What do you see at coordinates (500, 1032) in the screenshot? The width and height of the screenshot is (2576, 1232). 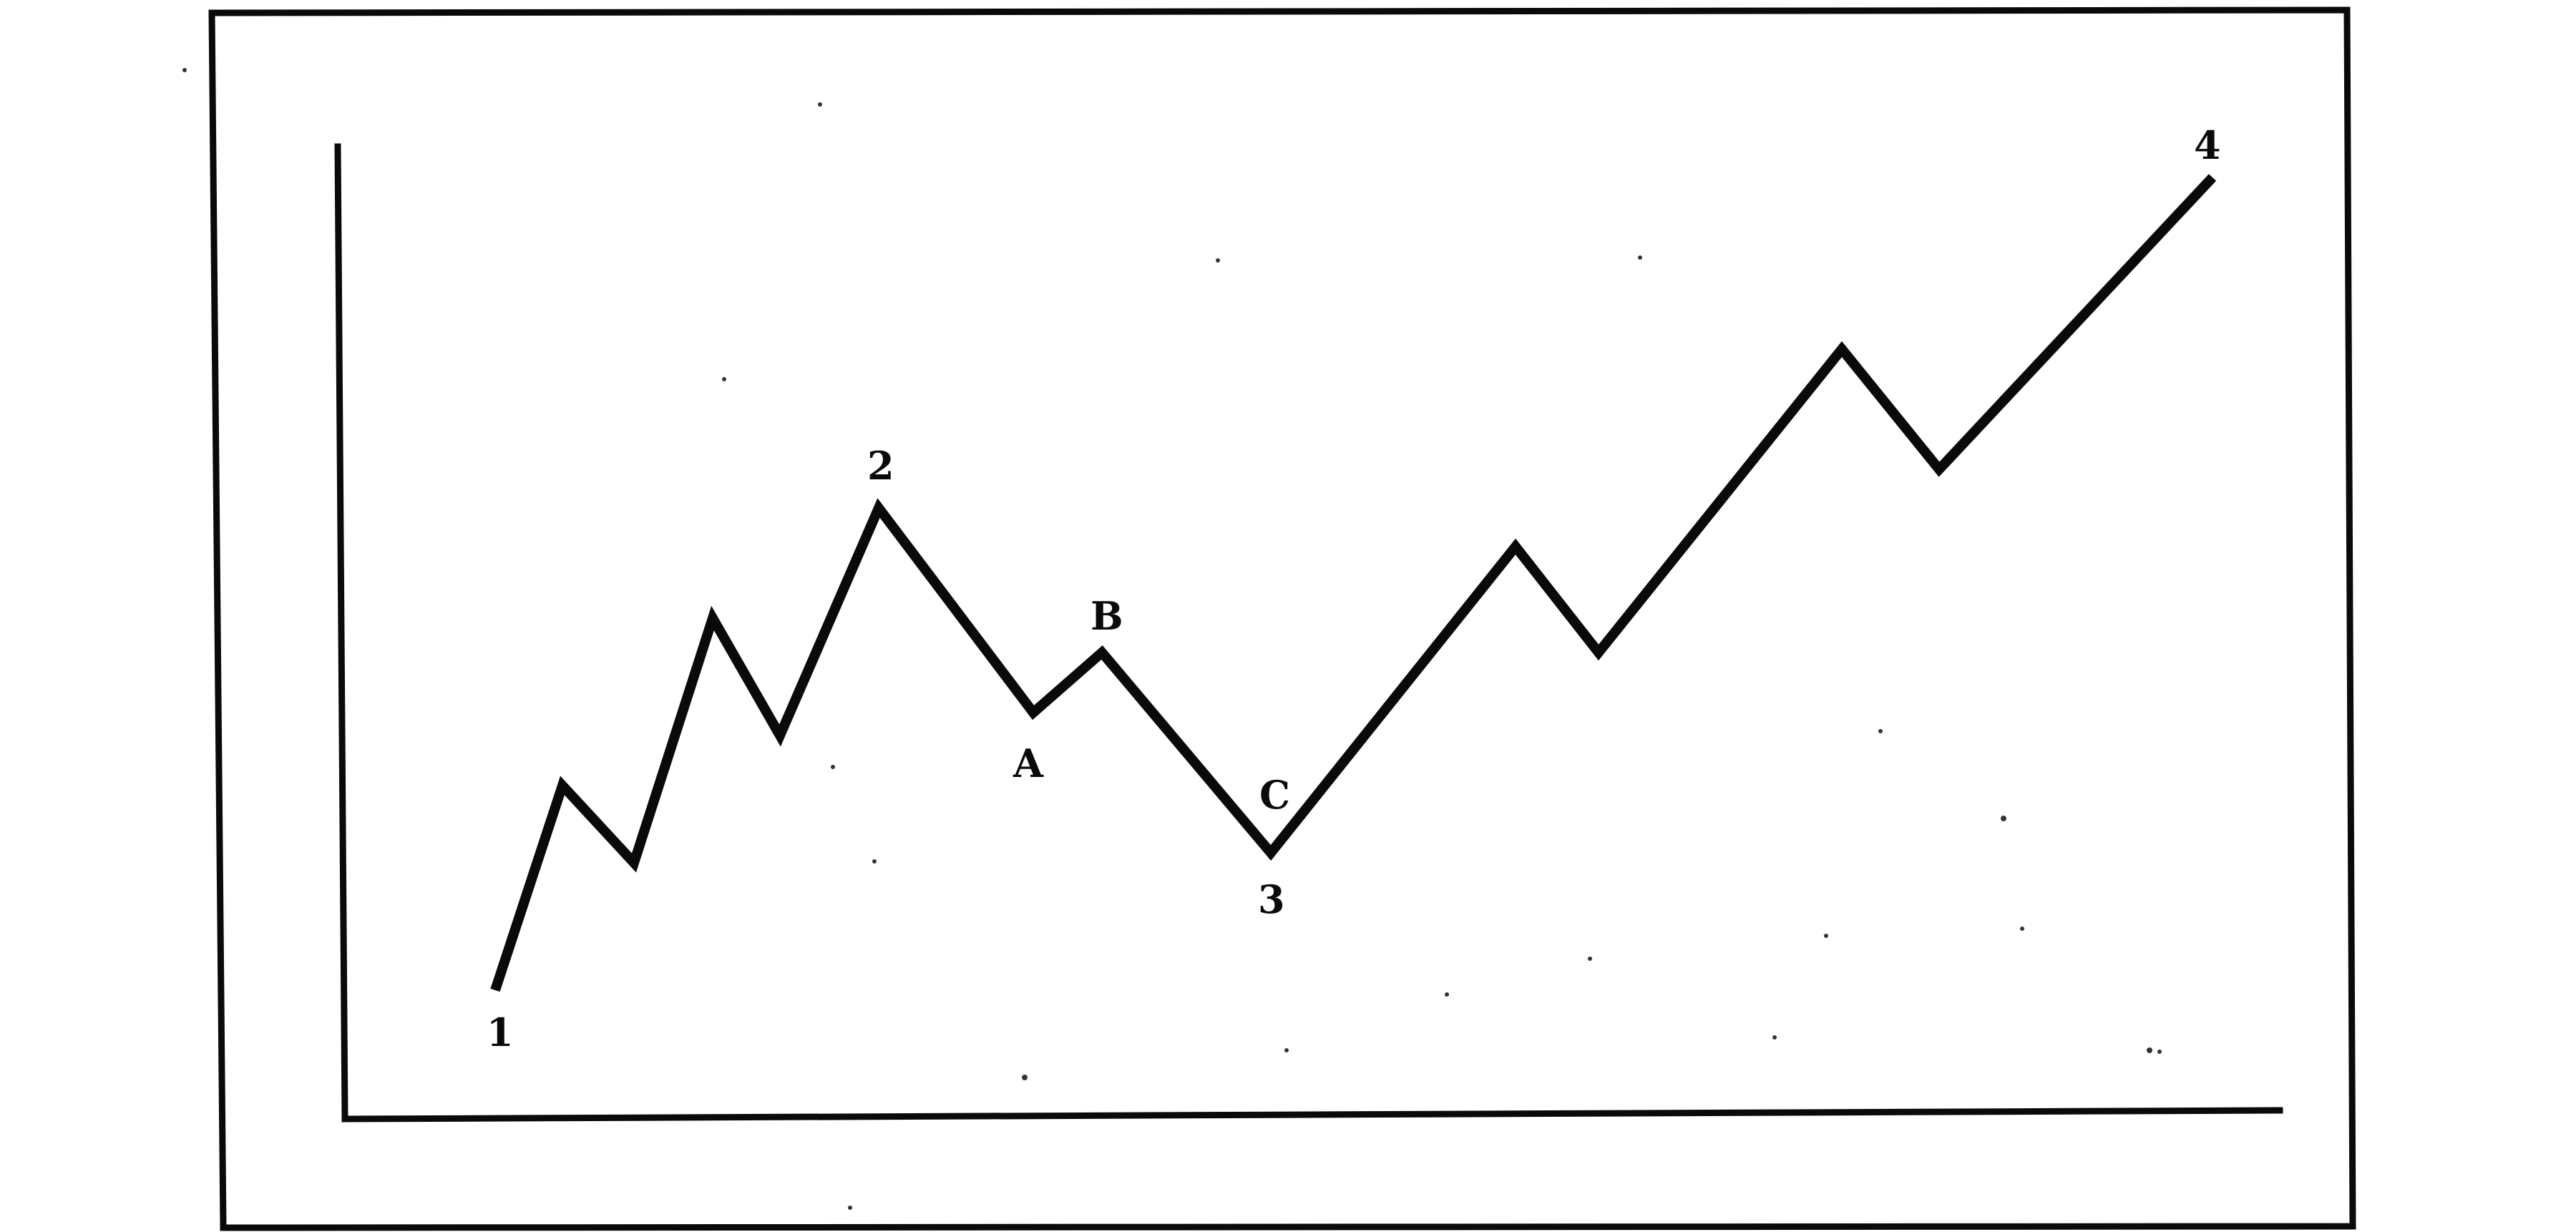 I see `label-point-1: 1` at bounding box center [500, 1032].